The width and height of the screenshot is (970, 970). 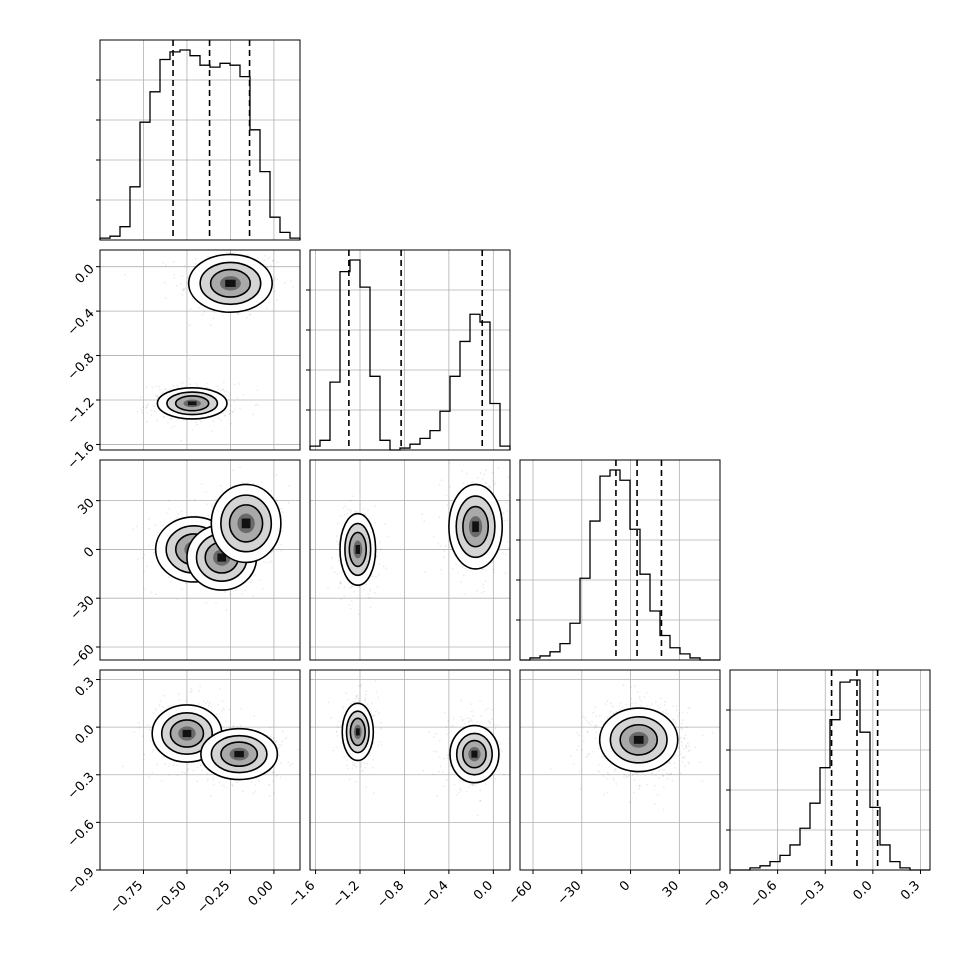 I want to click on panel-content, so click(x=418, y=748).